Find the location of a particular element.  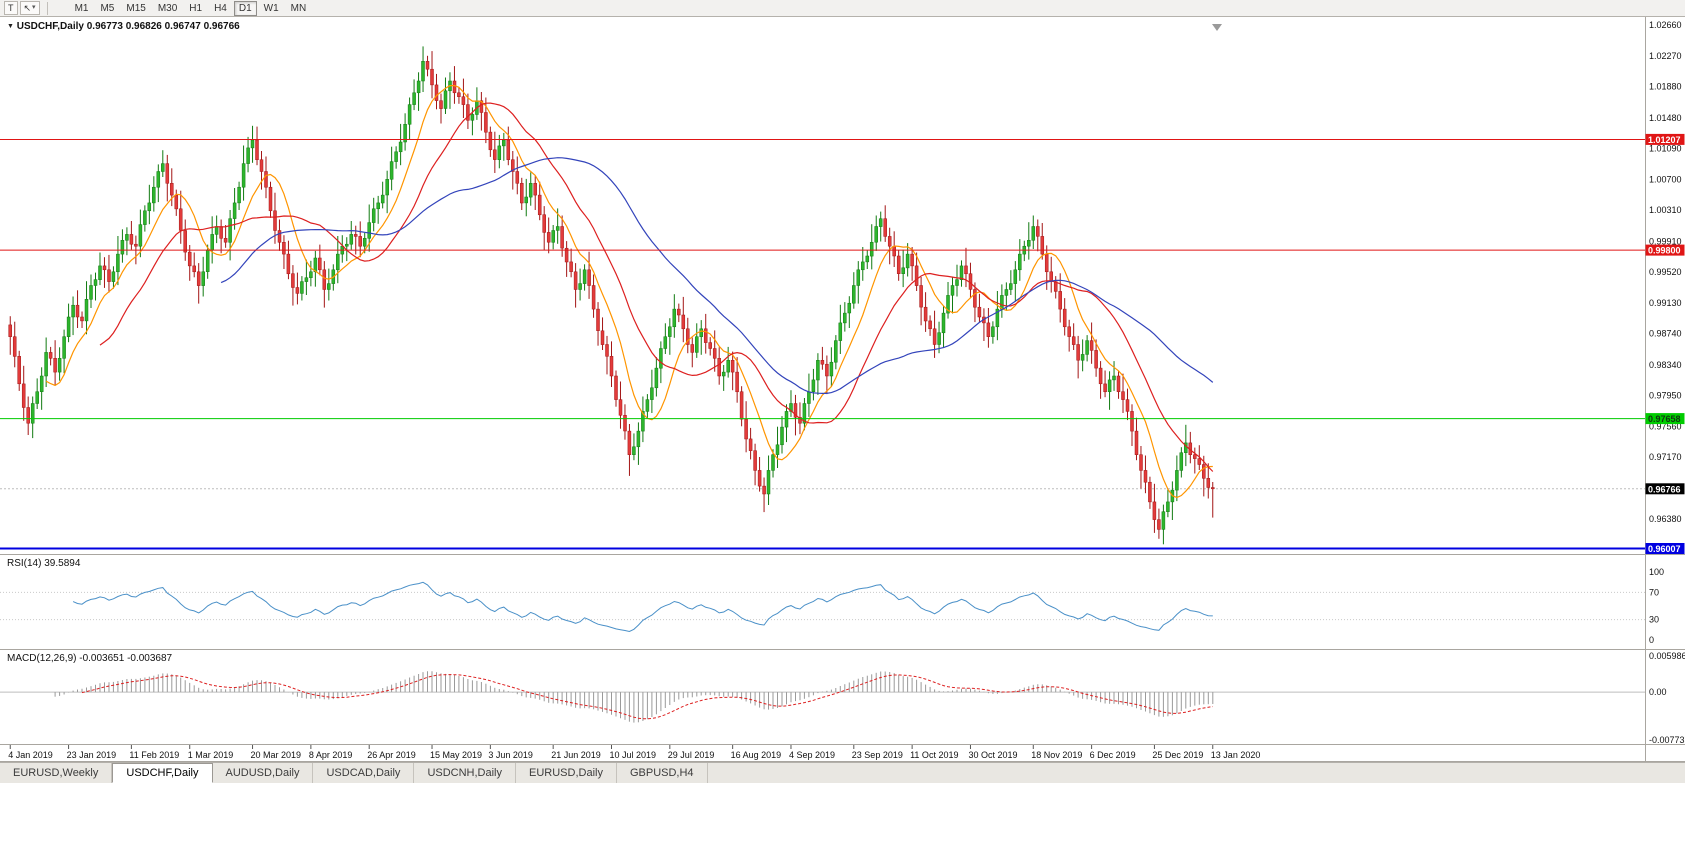

svg-text: 4 Jan 2019 is located at coordinates (30, 755).